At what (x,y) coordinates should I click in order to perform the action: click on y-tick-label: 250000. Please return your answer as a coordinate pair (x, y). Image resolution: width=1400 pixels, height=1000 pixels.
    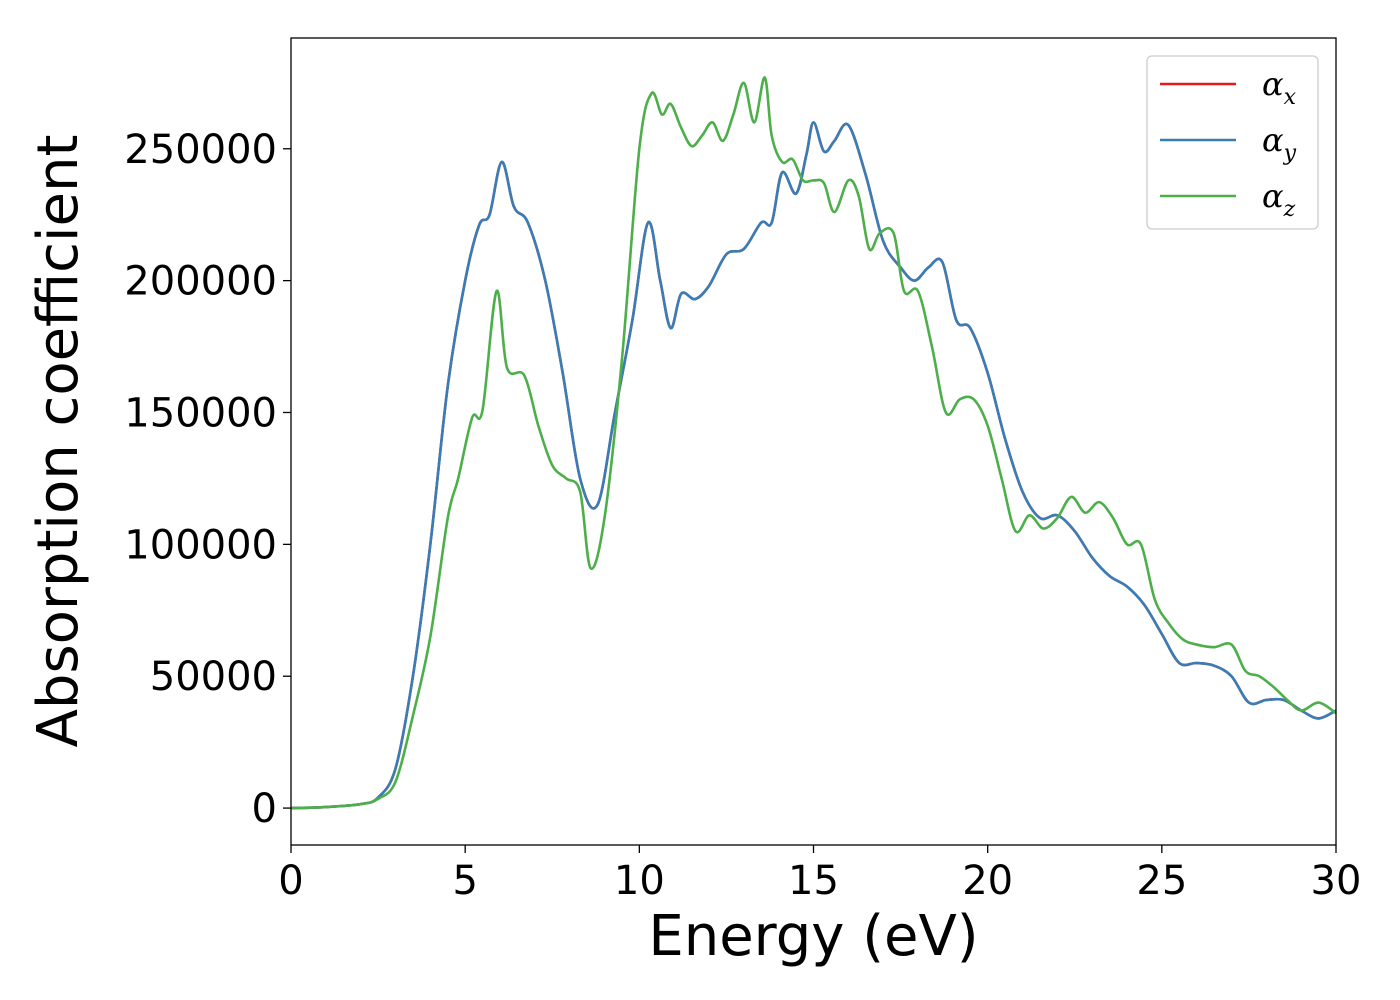
    Looking at the image, I should click on (200, 150).